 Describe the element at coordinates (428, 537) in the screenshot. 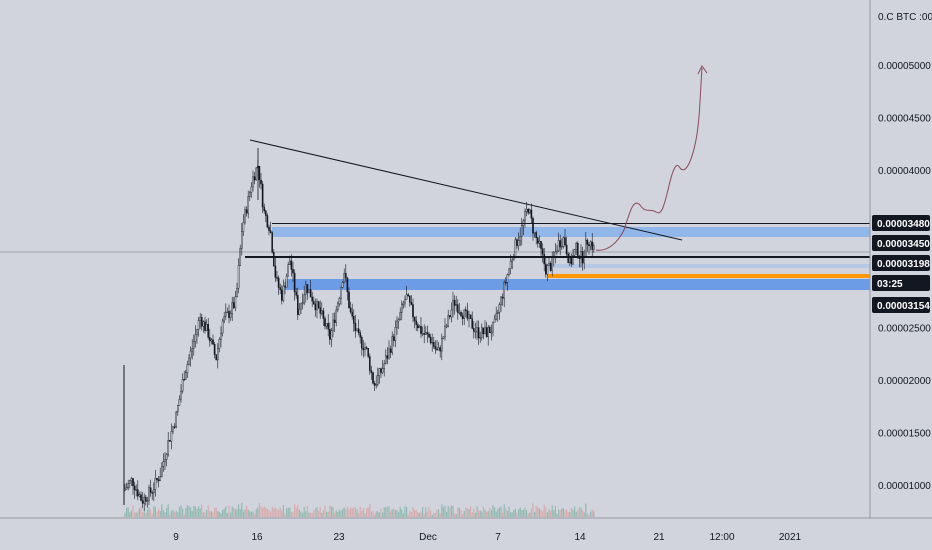

I see `time-label: Dec` at that location.